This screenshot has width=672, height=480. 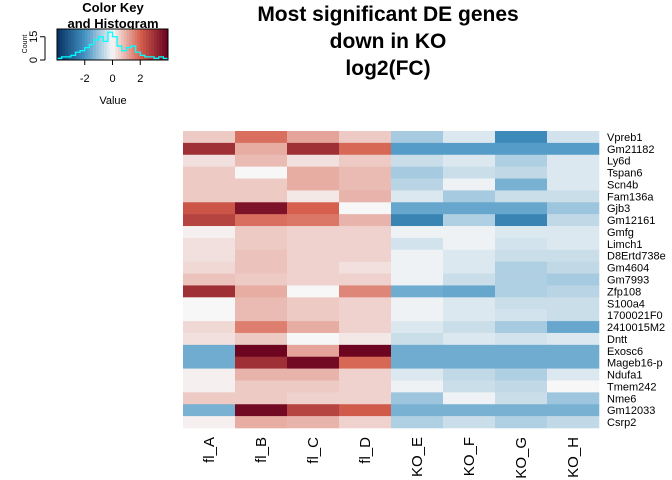 I want to click on row-label: Gm12161, so click(x=631, y=221).